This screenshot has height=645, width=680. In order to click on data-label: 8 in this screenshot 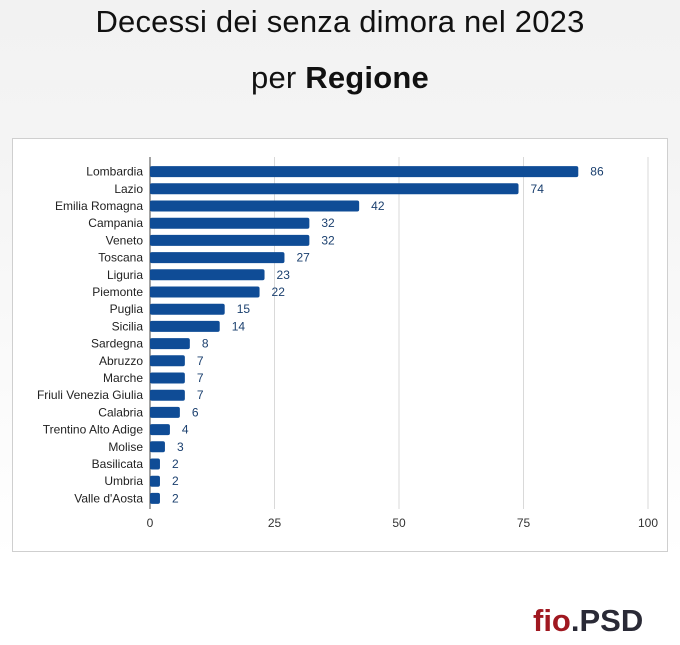, I will do `click(205, 344)`.